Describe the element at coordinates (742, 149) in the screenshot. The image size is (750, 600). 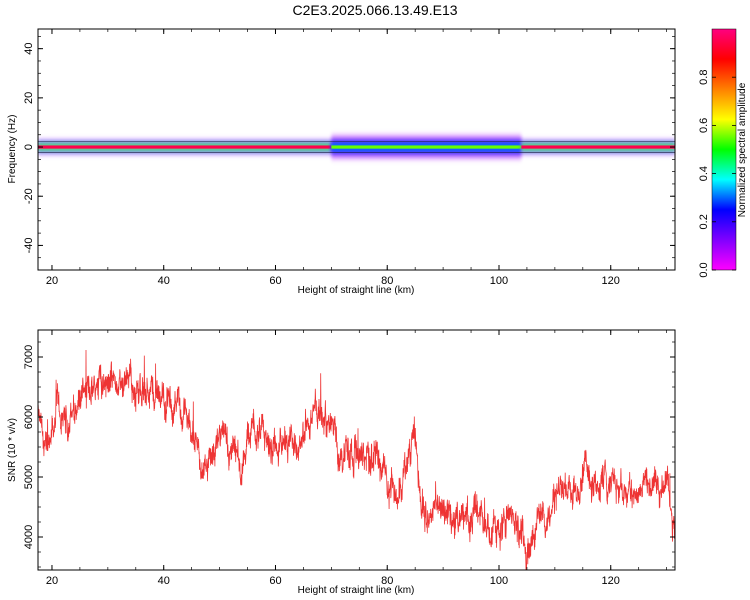
I see `colorbar-label: Normalized spectral amplitude` at that location.